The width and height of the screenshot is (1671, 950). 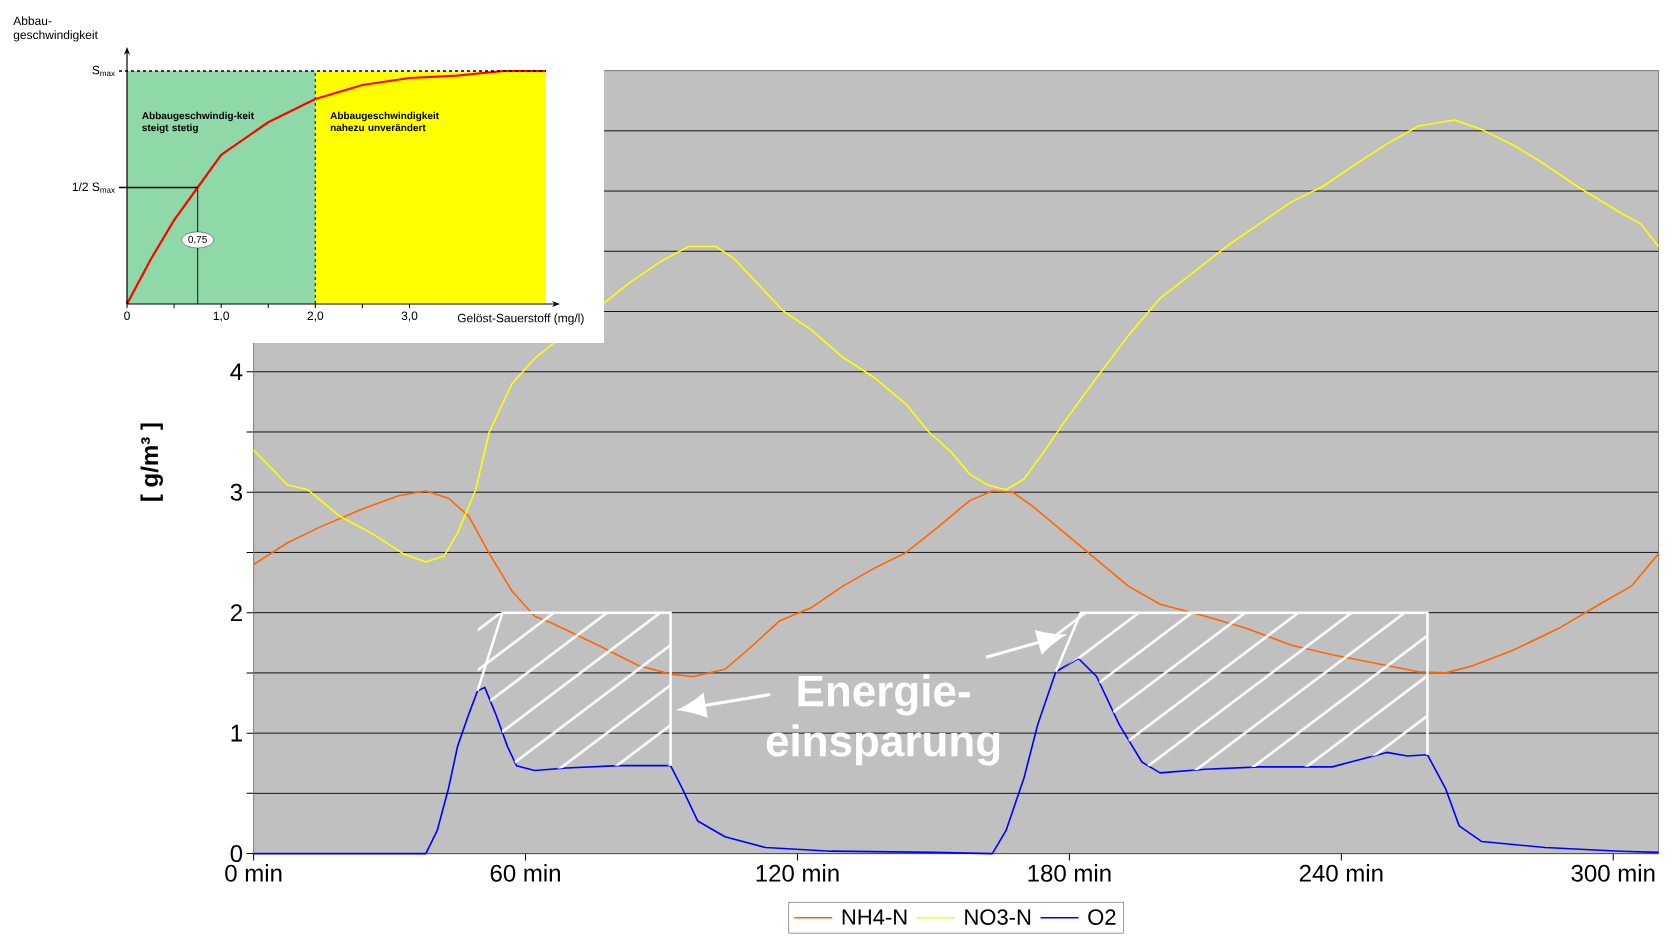 I want to click on x-tick-label: 0 min, so click(x=253, y=873).